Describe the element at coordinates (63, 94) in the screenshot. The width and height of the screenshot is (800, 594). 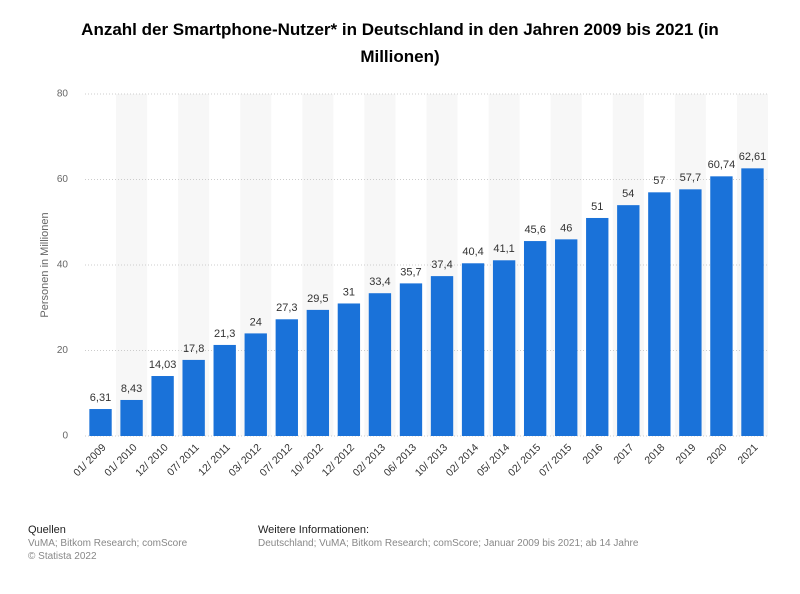
I see `y-tick-label: 80` at that location.